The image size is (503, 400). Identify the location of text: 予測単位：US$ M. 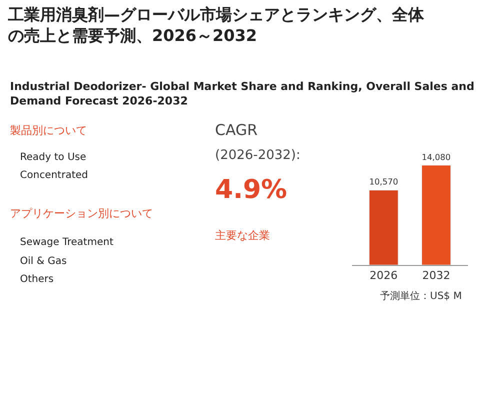
(421, 296).